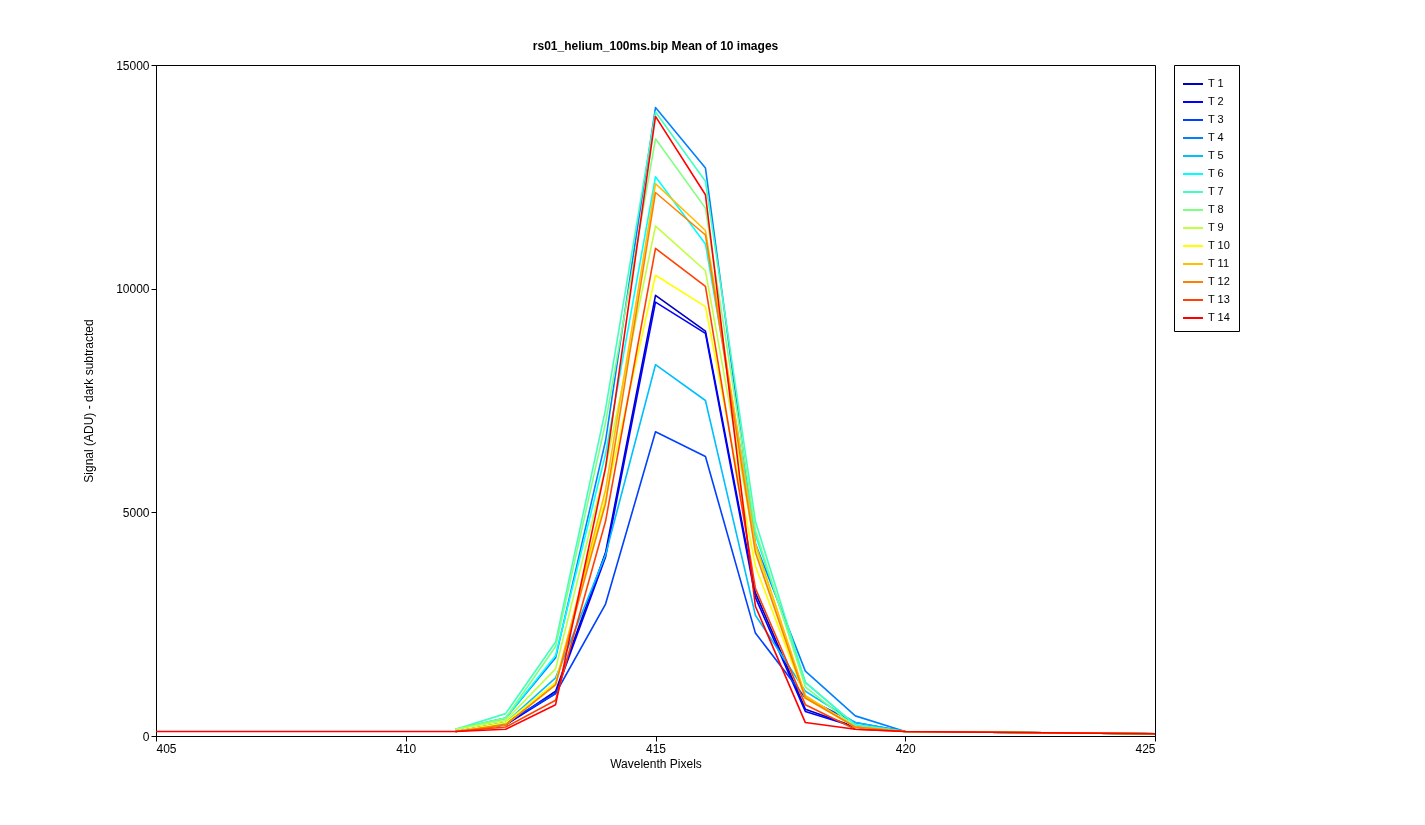 The width and height of the screenshot is (1425, 825). What do you see at coordinates (655, 46) in the screenshot?
I see `chart-title: rs01_helium_100ms.bip Mean of 10 images` at bounding box center [655, 46].